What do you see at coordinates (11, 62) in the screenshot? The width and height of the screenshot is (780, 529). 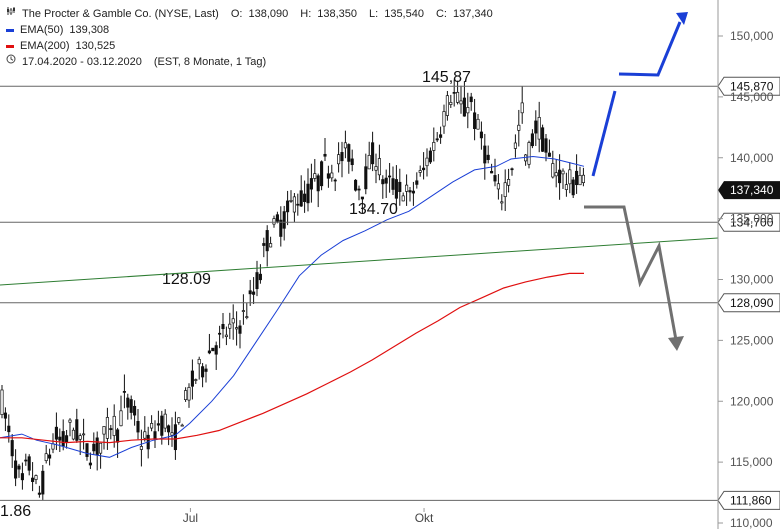 I see `clock-icon` at bounding box center [11, 62].